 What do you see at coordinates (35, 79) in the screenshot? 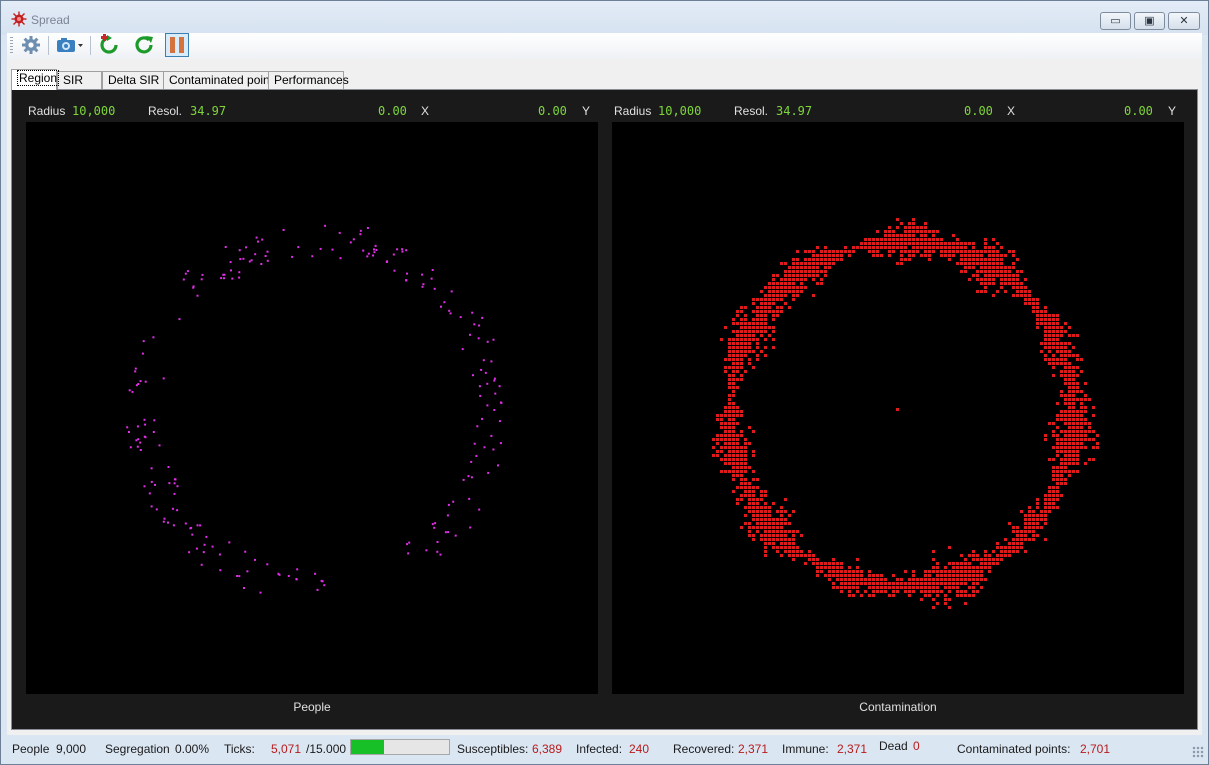
I see `tab-region: Region` at bounding box center [35, 79].